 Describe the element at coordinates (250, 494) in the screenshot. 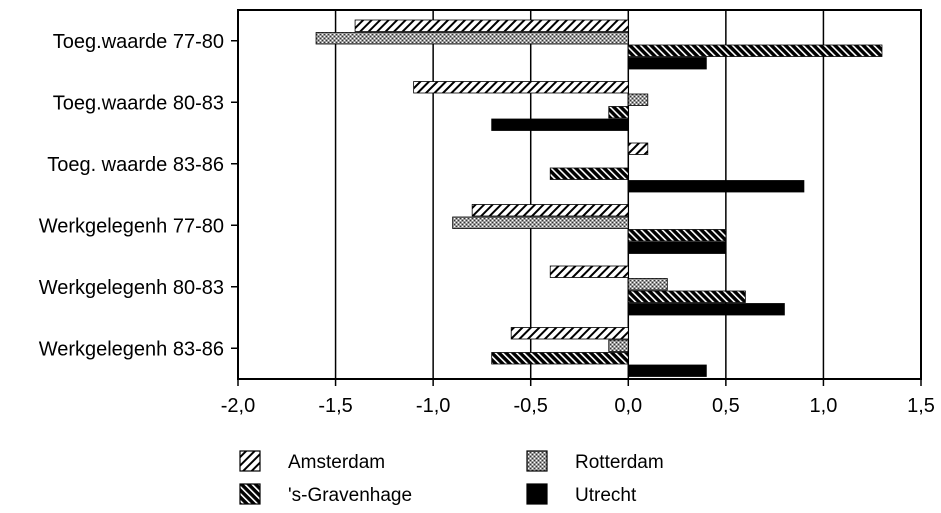

I see `legend-swatch-s-gravenhage` at that location.